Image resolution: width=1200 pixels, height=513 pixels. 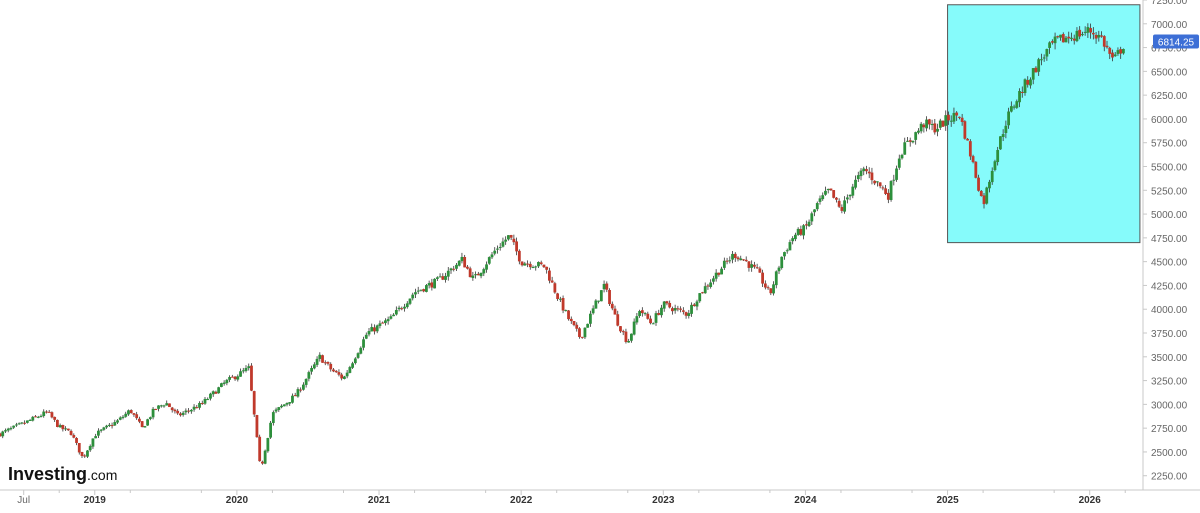 I want to click on y-tick-label: 3250.00, so click(x=1169, y=382).